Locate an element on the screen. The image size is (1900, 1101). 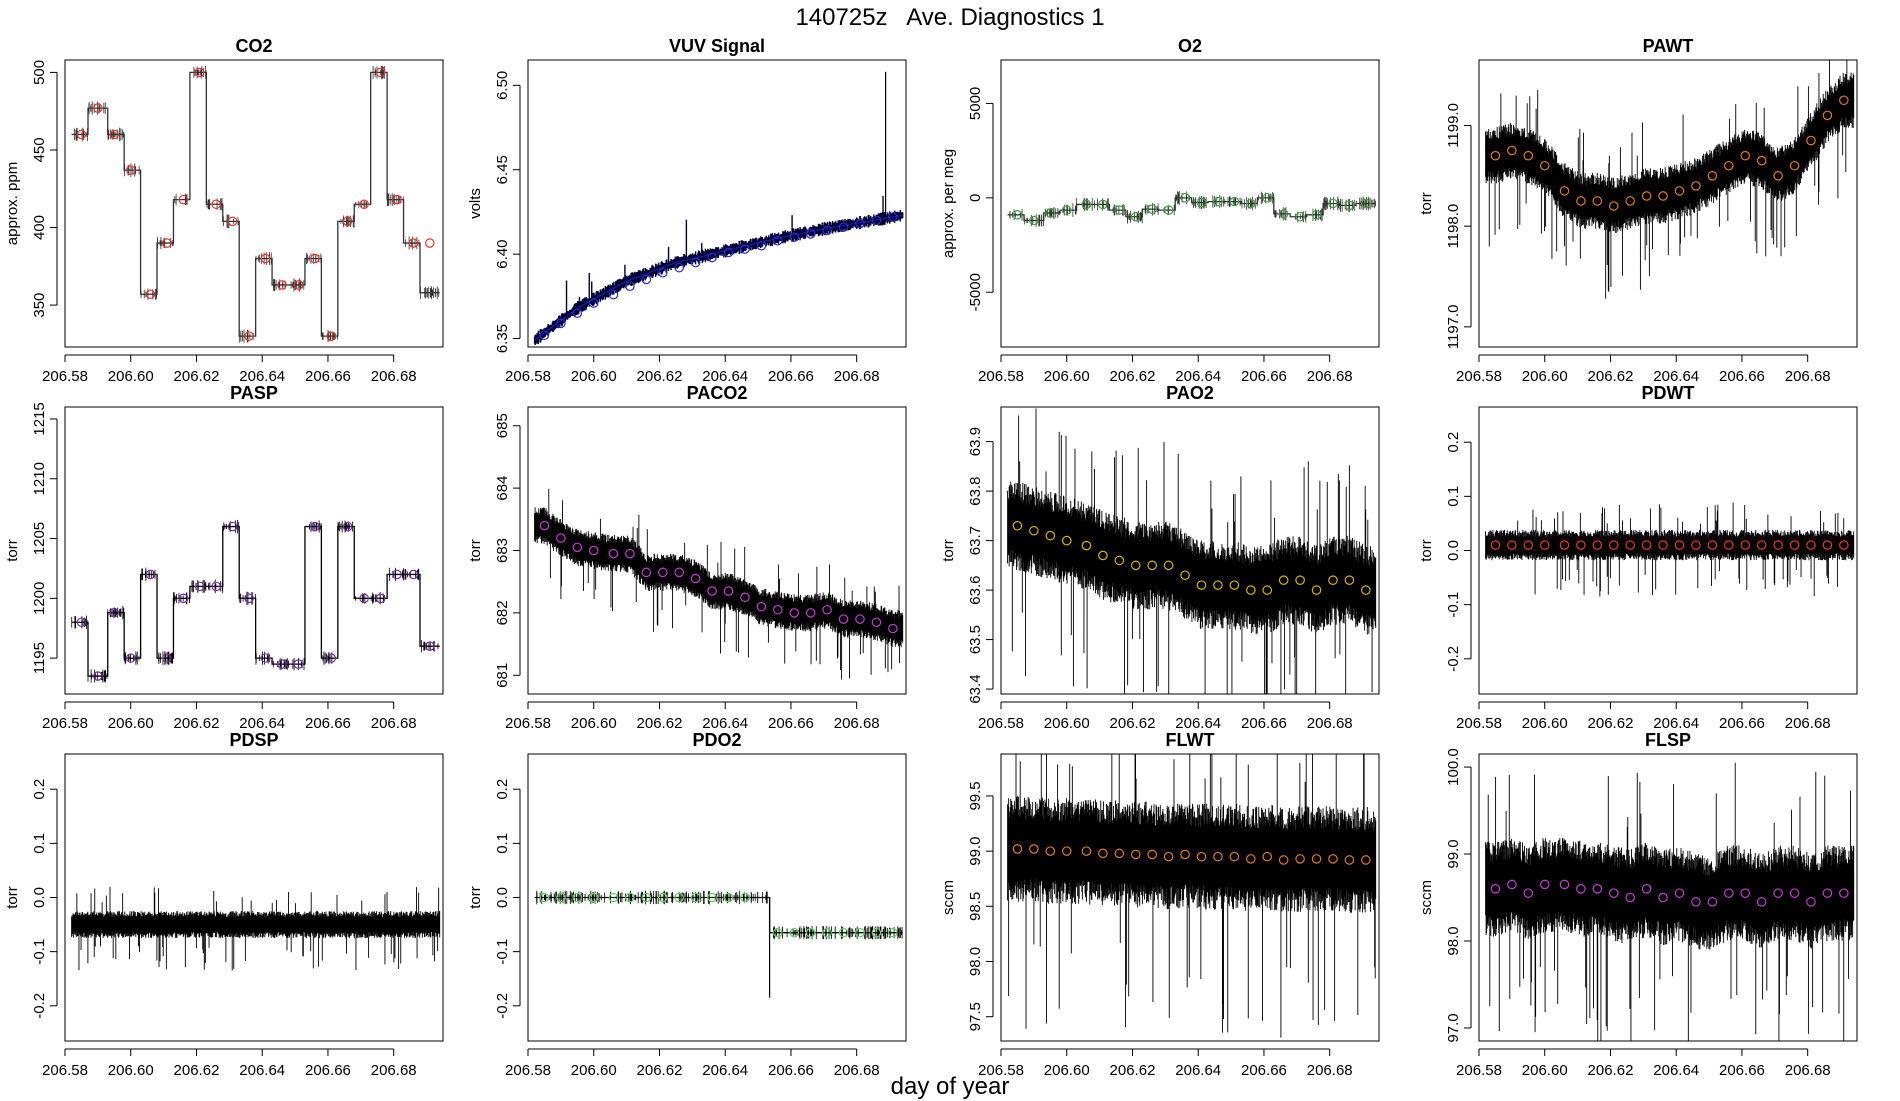
y-tick-label: 6.45 is located at coordinates (502, 169).